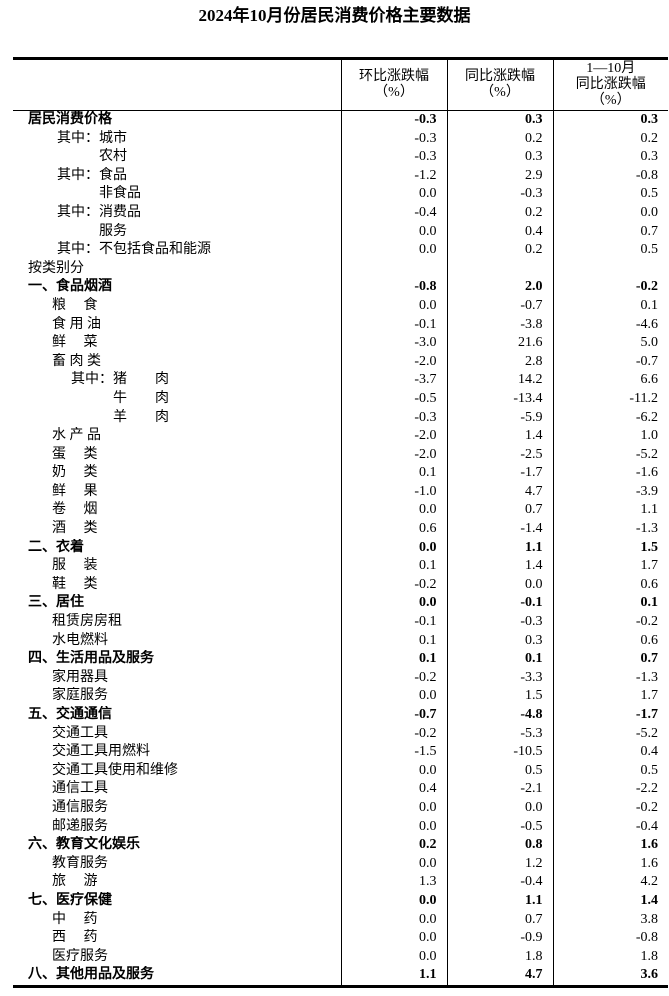 Image resolution: width=669 pixels, height=996 pixels. I want to click on row-label: 一、食品烟酒, so click(70, 287).